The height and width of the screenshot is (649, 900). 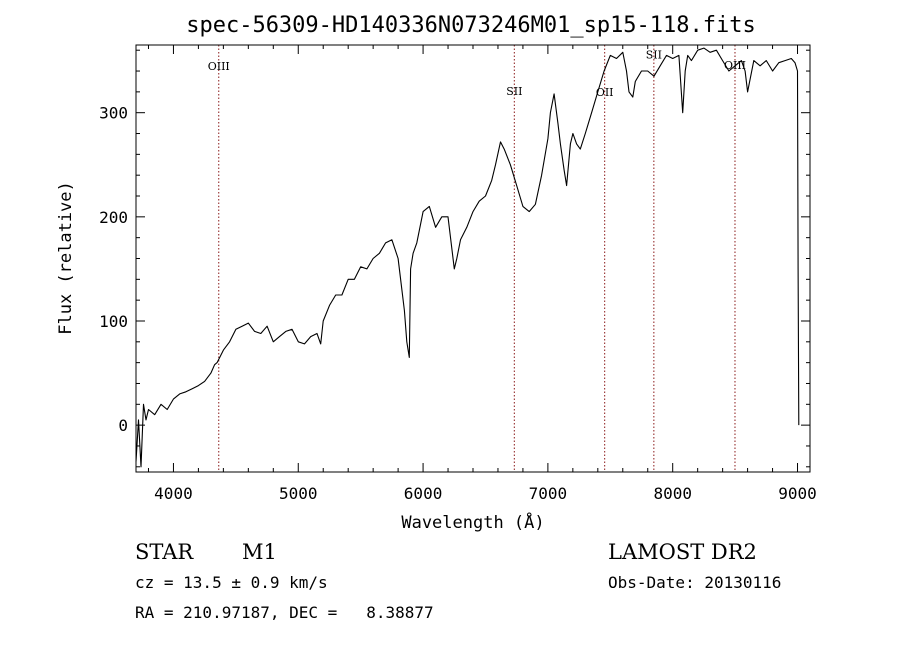 What do you see at coordinates (423, 493) in the screenshot?
I see `x-tick-label-2: 6000` at bounding box center [423, 493].